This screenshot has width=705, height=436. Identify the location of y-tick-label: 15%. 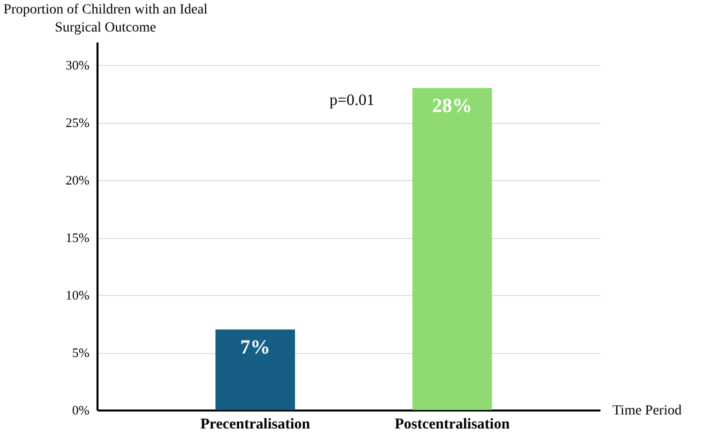
(78, 237).